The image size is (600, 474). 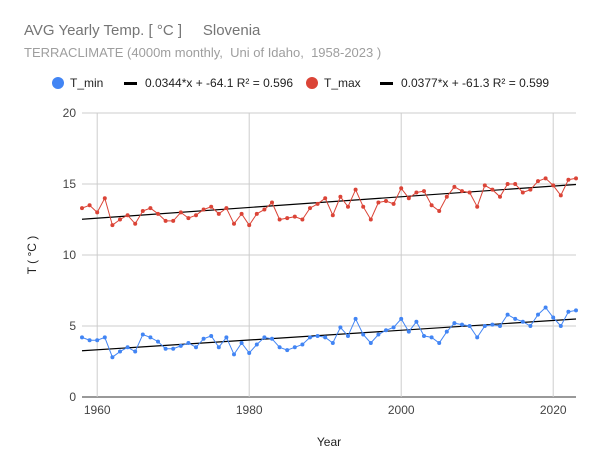 What do you see at coordinates (312, 83) in the screenshot?
I see `legend-swatch-tmax` at bounding box center [312, 83].